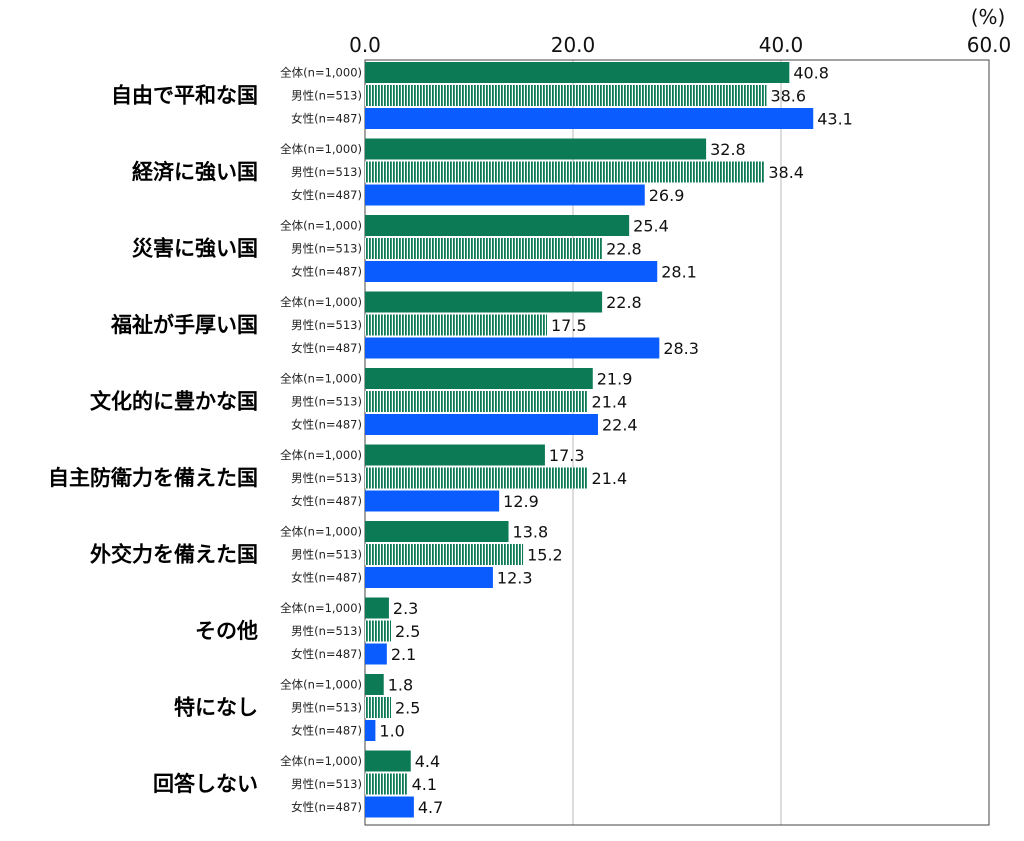 Image resolution: width=1024 pixels, height=841 pixels. What do you see at coordinates (184, 325) in the screenshot?
I see `category-label: 福祉が手厚い国` at bounding box center [184, 325].